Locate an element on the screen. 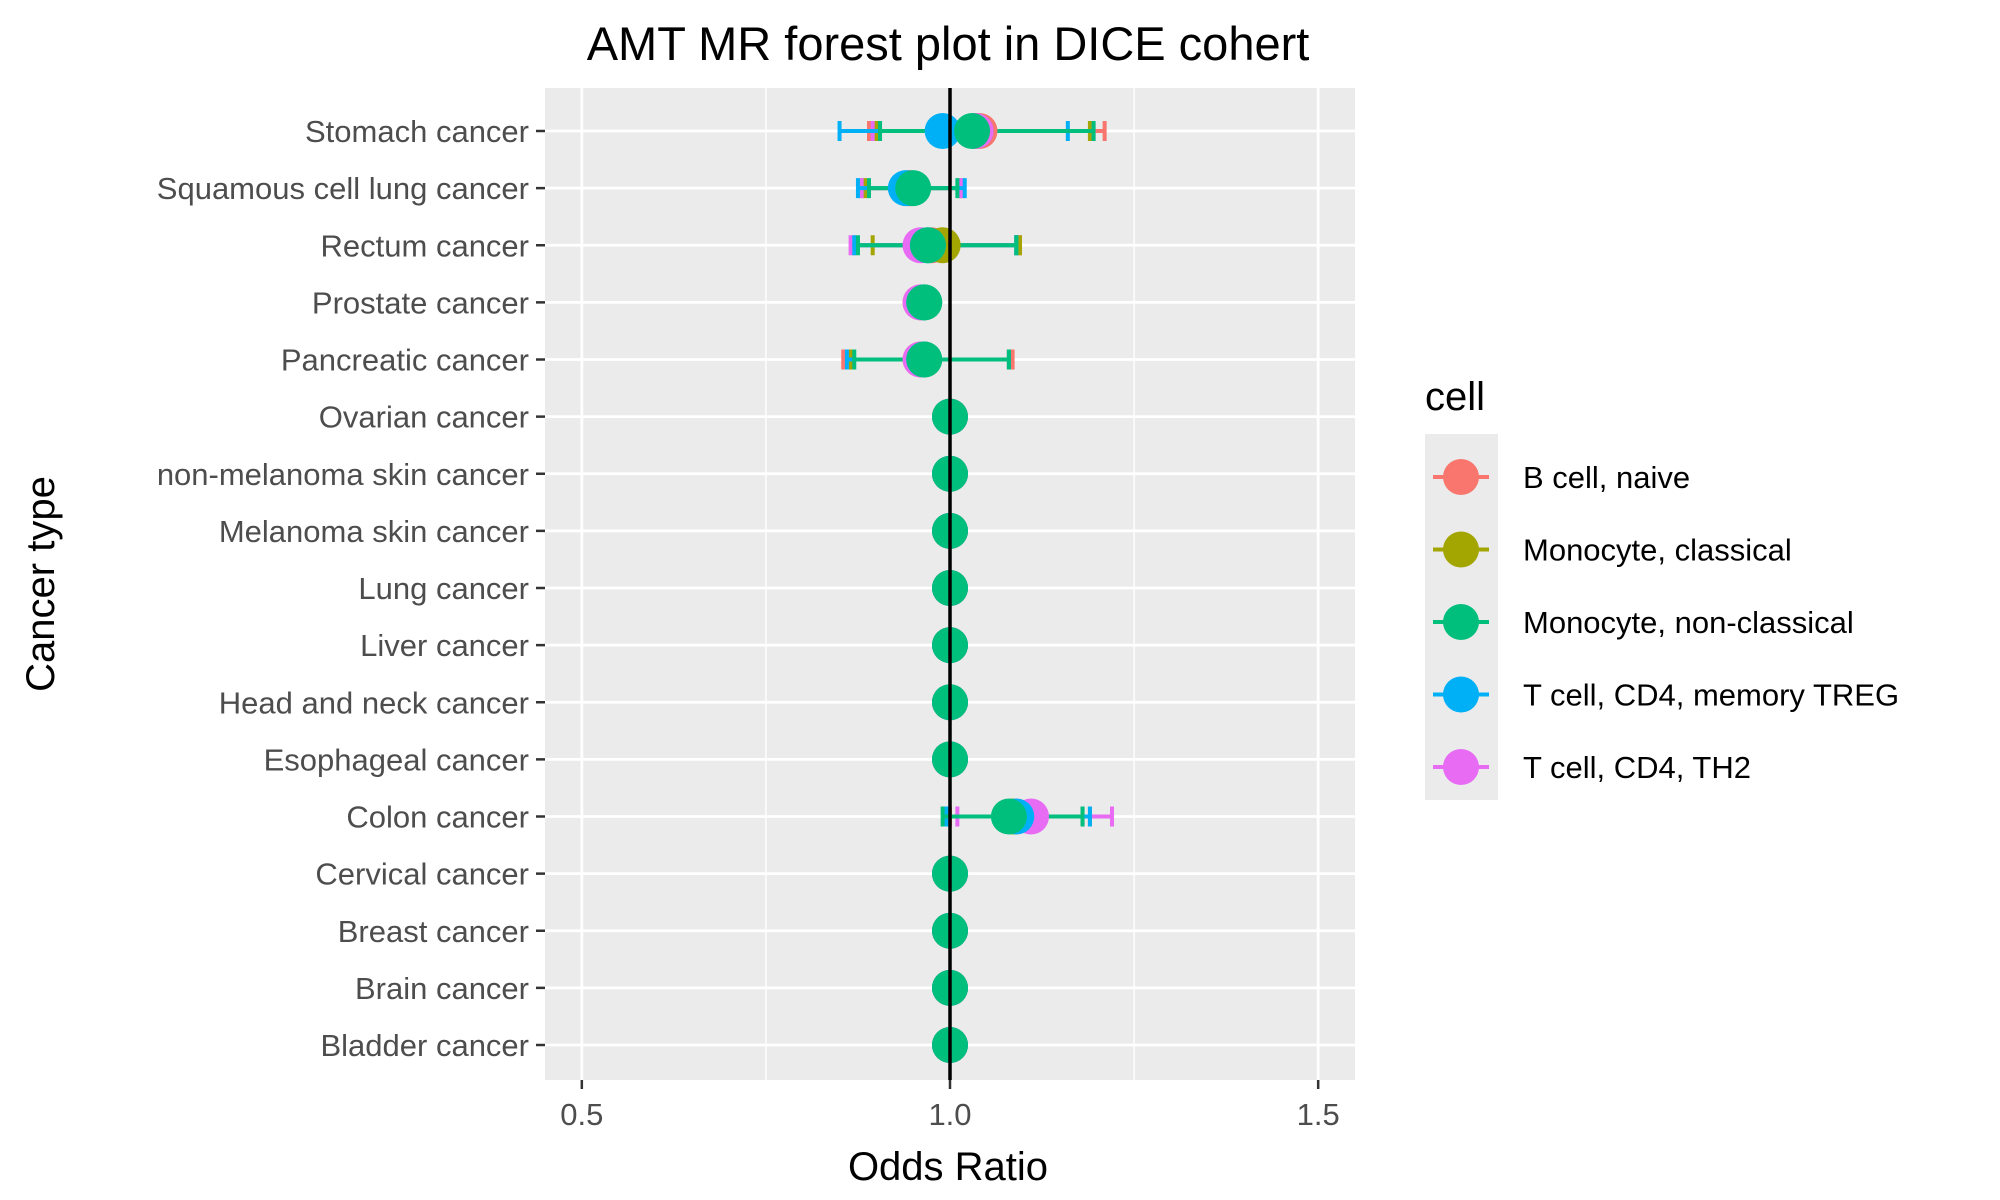 Image resolution: width=2000 pixels, height=1200 pixels. y-tick-label: Colon cancer is located at coordinates (437, 817).